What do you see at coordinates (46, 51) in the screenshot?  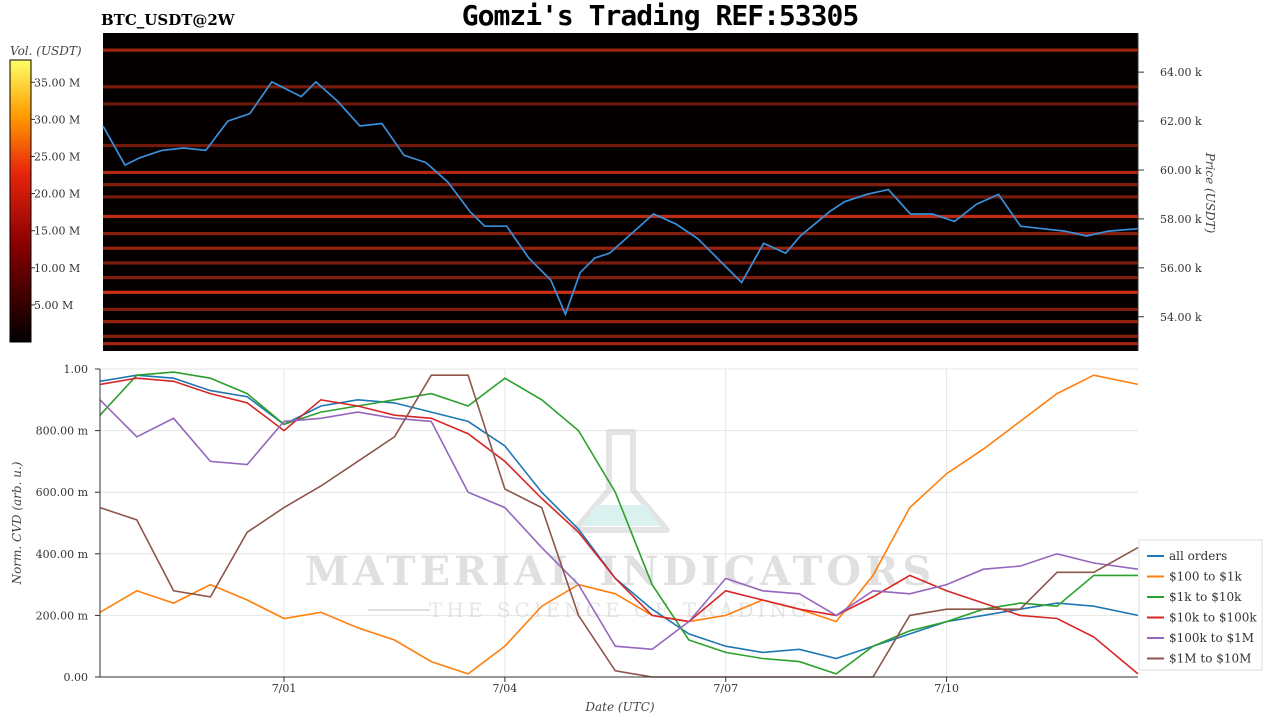 I see `colorbar-label: Vol. (USDT)` at bounding box center [46, 51].